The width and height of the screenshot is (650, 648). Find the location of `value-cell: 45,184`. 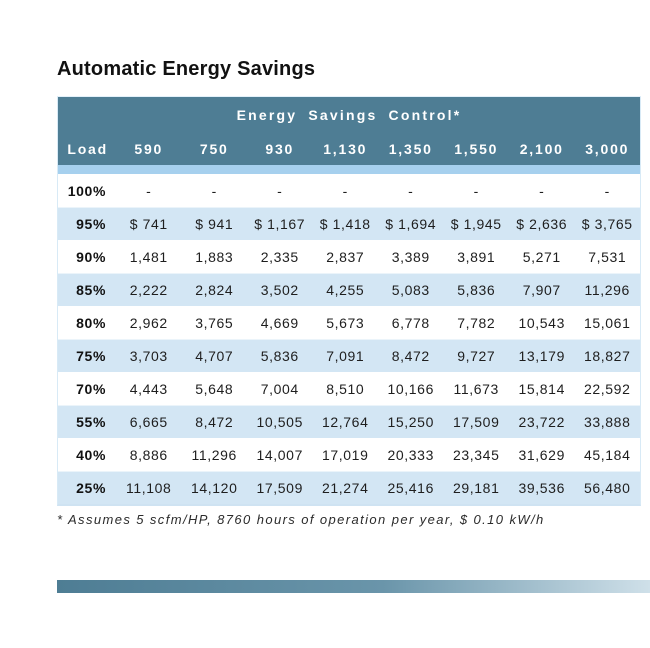

value-cell: 45,184 is located at coordinates (607, 454).